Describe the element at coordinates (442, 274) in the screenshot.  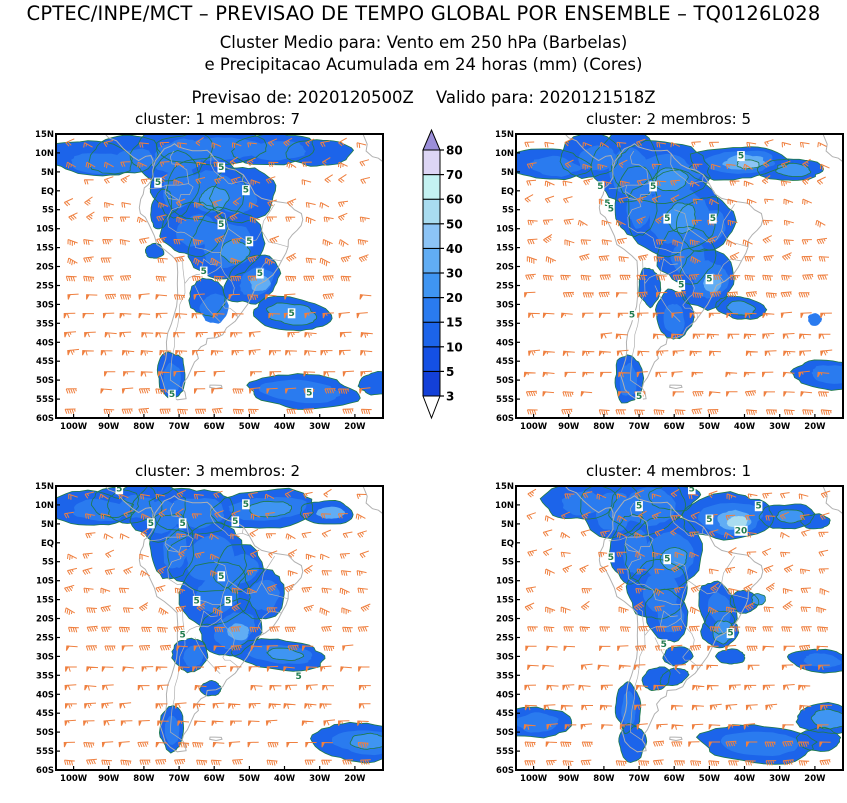
I see `colorbar-svg: 3 5 10 15 20 30 40 50 60 70 80` at that location.